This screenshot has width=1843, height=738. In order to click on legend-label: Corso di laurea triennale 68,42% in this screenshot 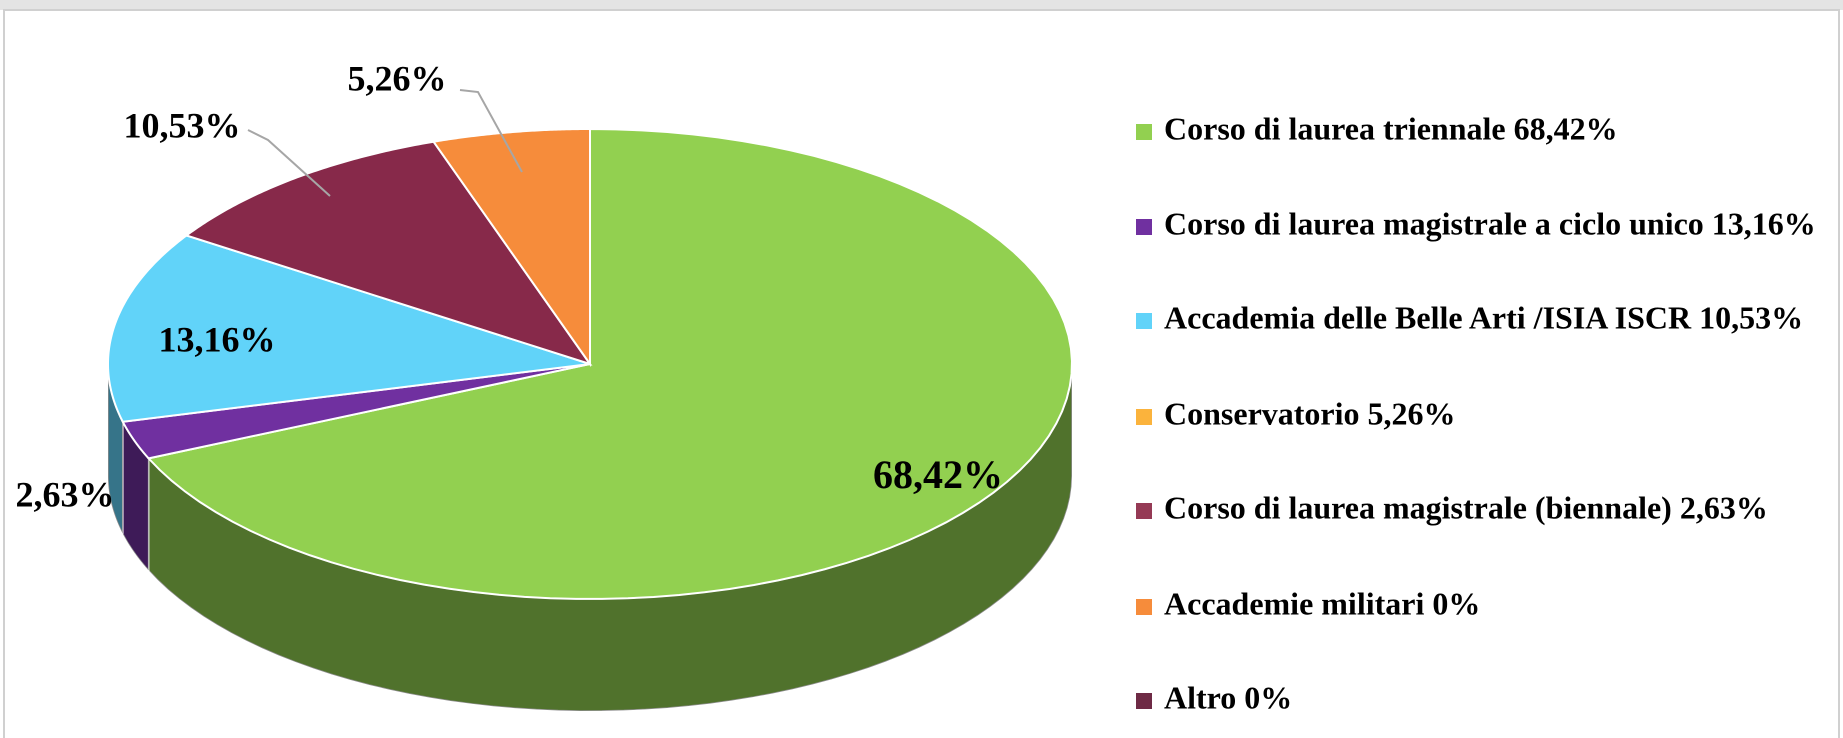, I will do `click(1391, 128)`.